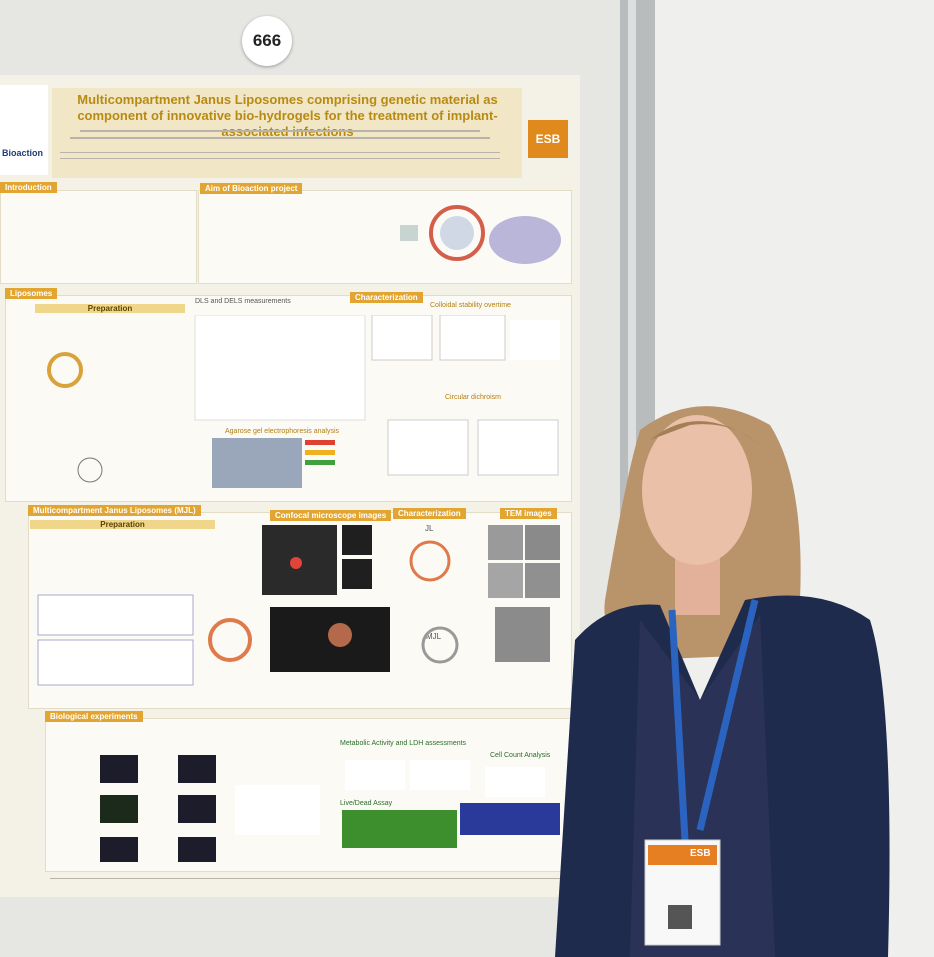 This screenshot has width=934, height=957. I want to click on subsection-title: Live/Dead Assay, so click(366, 803).